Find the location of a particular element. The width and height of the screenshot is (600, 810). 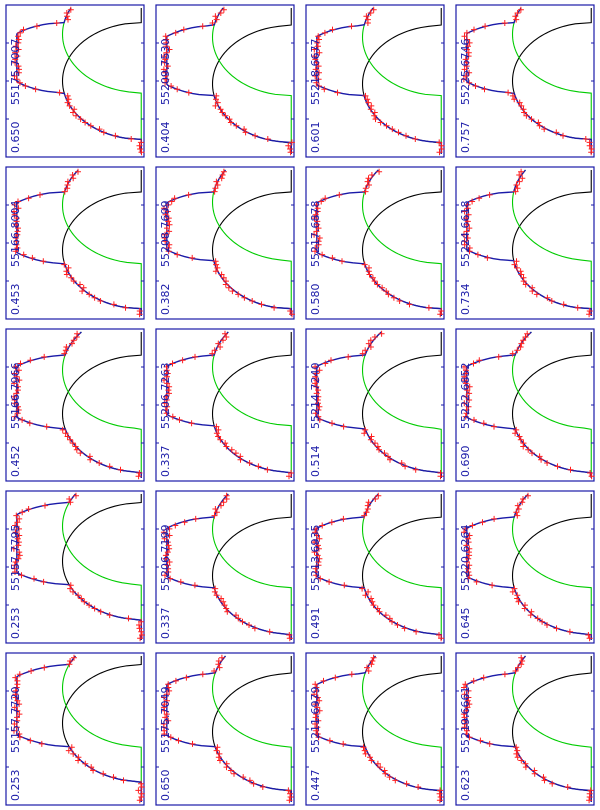

panel-date-label: 55175.7049 is located at coordinates (165, 720).